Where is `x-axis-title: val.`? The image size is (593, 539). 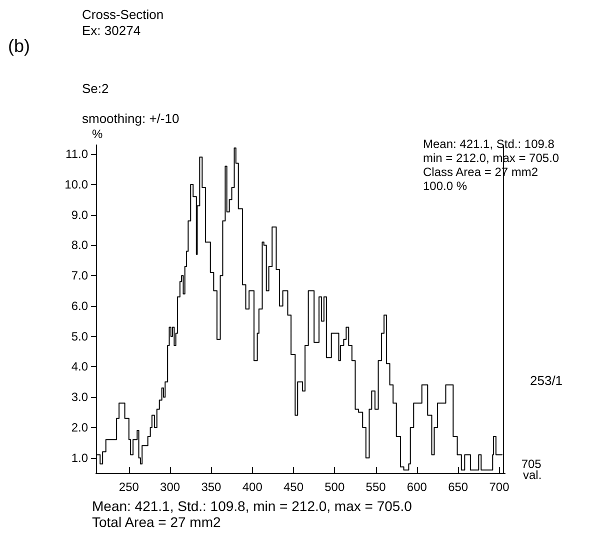 x-axis-title: val. is located at coordinates (532, 475).